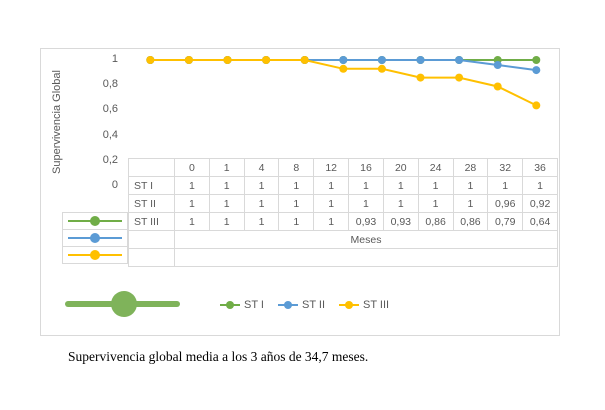 The height and width of the screenshot is (410, 605). I want to click on table-month-header: 1, so click(226, 167).